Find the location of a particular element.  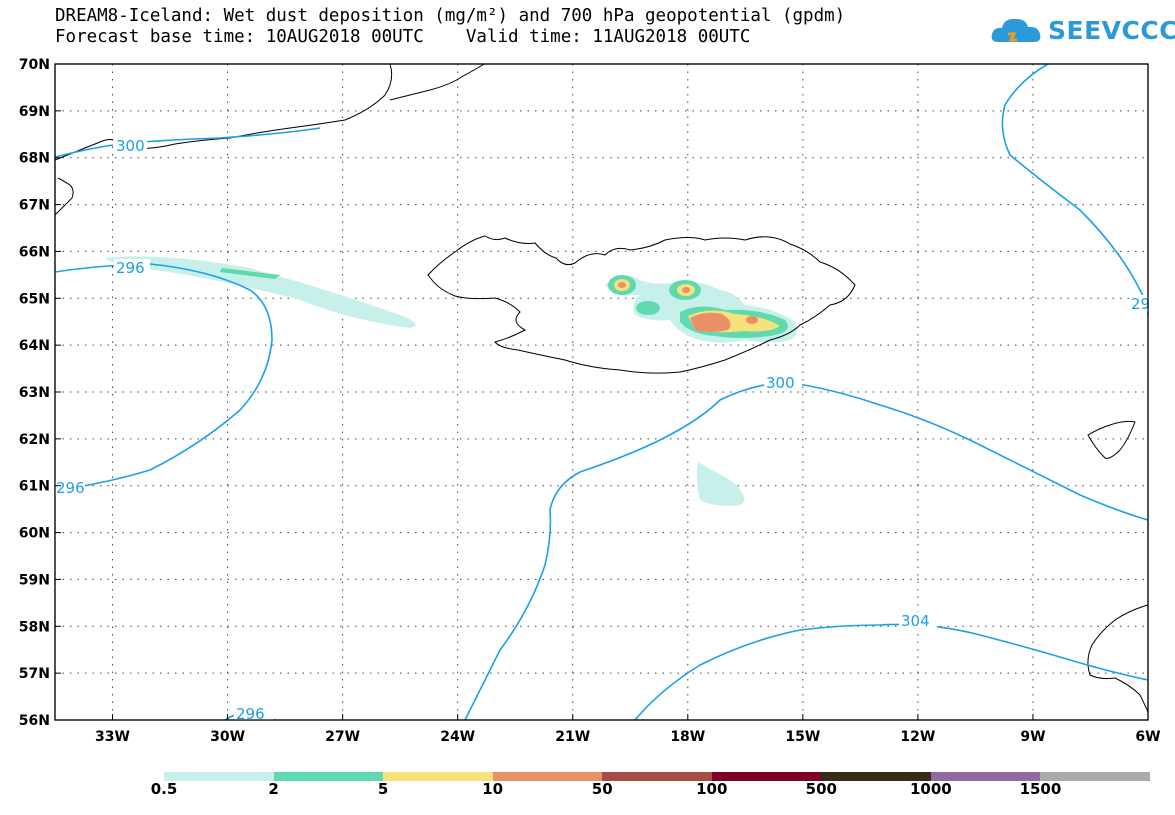

contour-label-296-bottom: 296 is located at coordinates (250, 714).